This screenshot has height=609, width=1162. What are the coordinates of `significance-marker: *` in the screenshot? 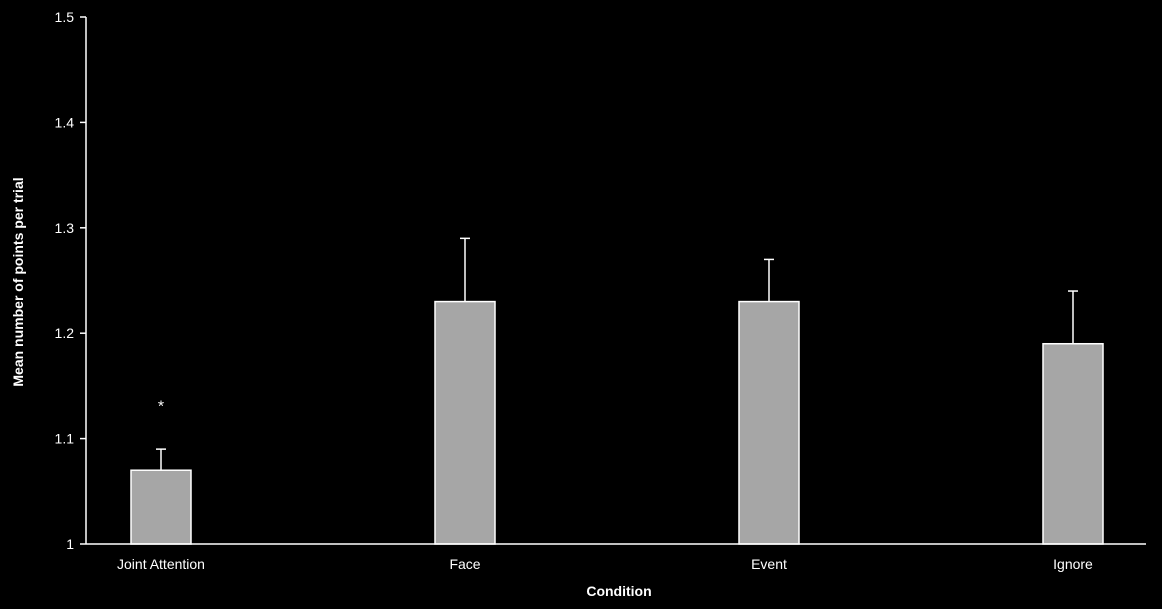 It's located at (161, 407).